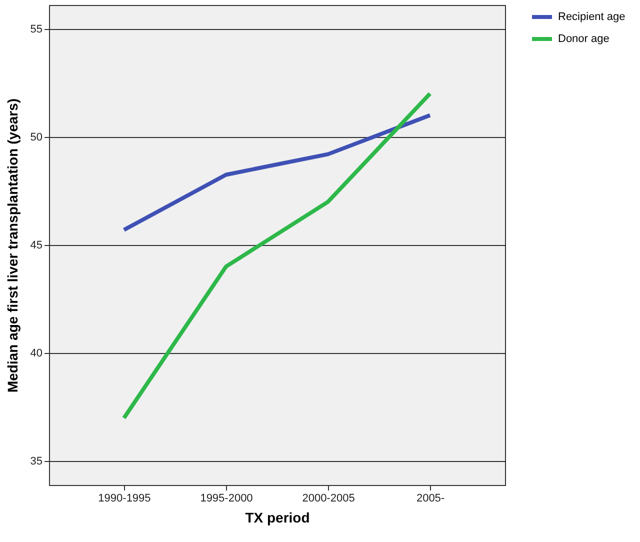 This screenshot has width=640, height=542. I want to click on y-tick-label: 35, so click(36, 462).